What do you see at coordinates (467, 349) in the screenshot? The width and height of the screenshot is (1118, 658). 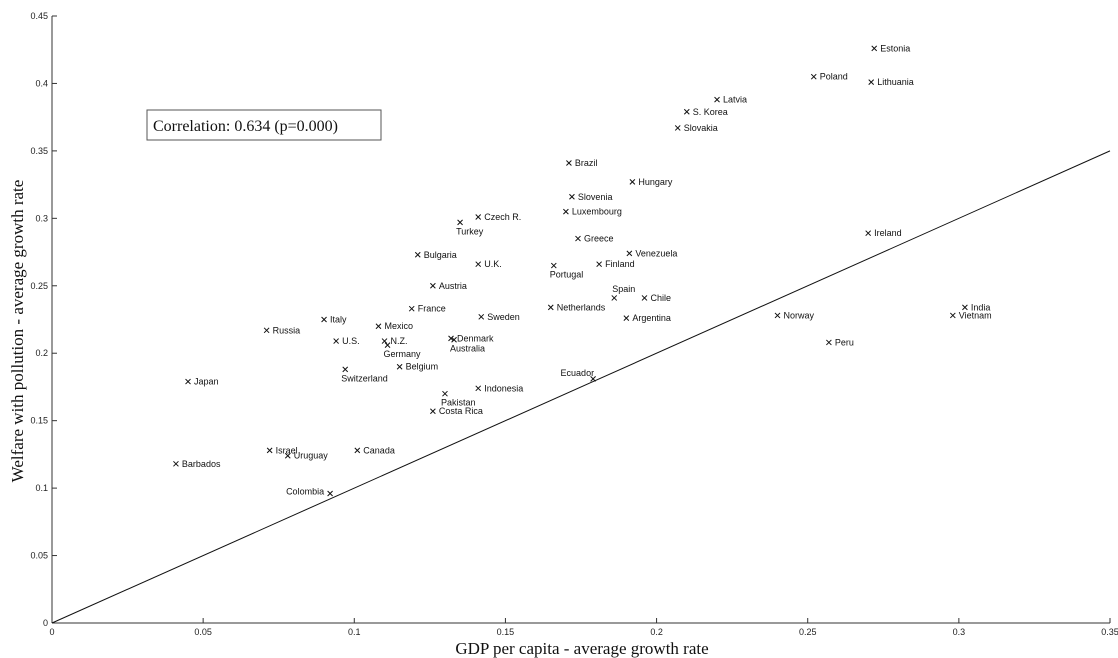 I see `point-label: Australia` at bounding box center [467, 349].